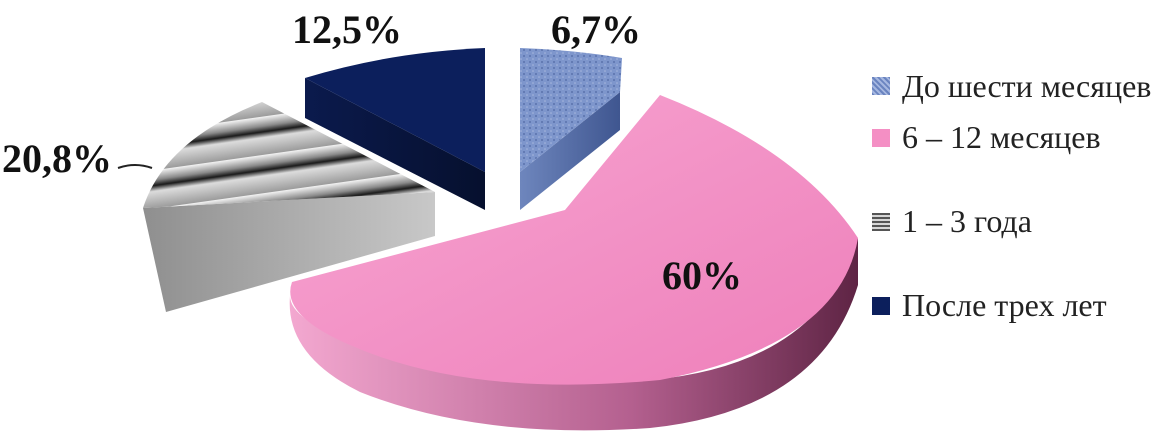 The width and height of the screenshot is (1154, 443). I want to click on legend-swatch-after-three-years, so click(881, 306).